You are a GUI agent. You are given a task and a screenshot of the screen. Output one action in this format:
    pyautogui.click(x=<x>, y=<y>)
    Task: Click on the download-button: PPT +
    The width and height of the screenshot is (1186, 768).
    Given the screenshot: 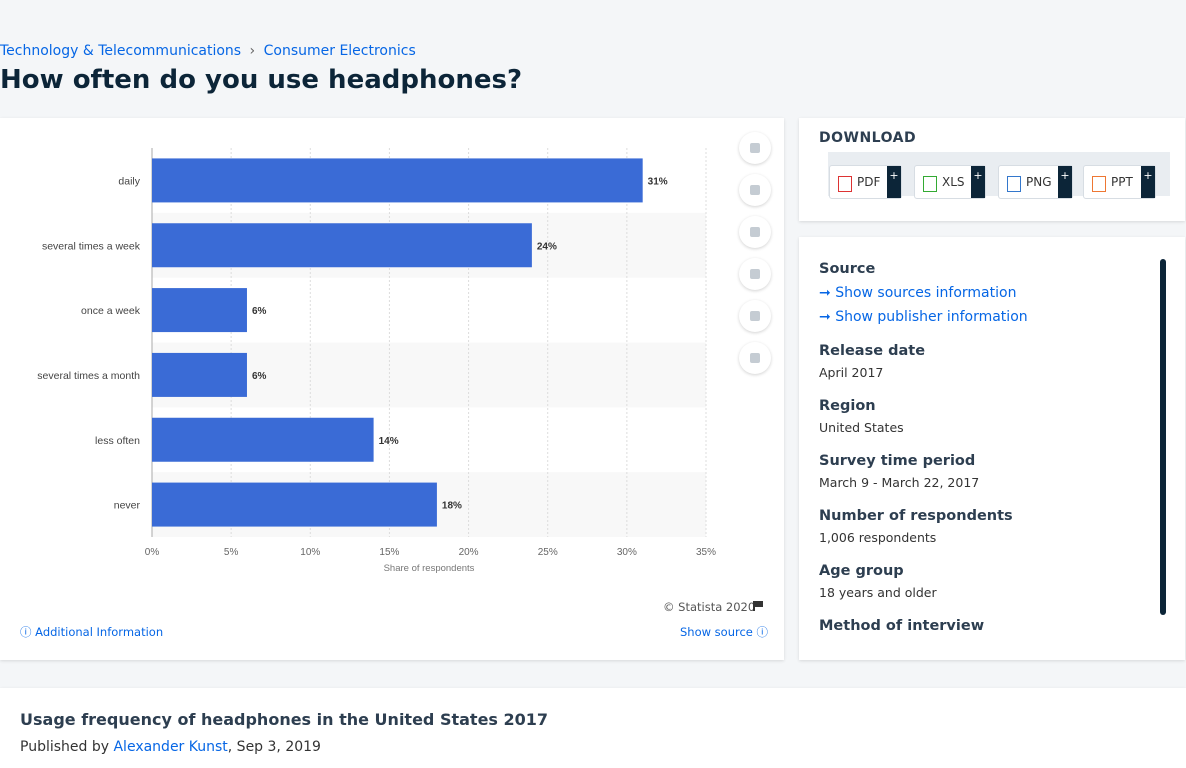 What is the action you would take?
    pyautogui.click(x=1119, y=182)
    